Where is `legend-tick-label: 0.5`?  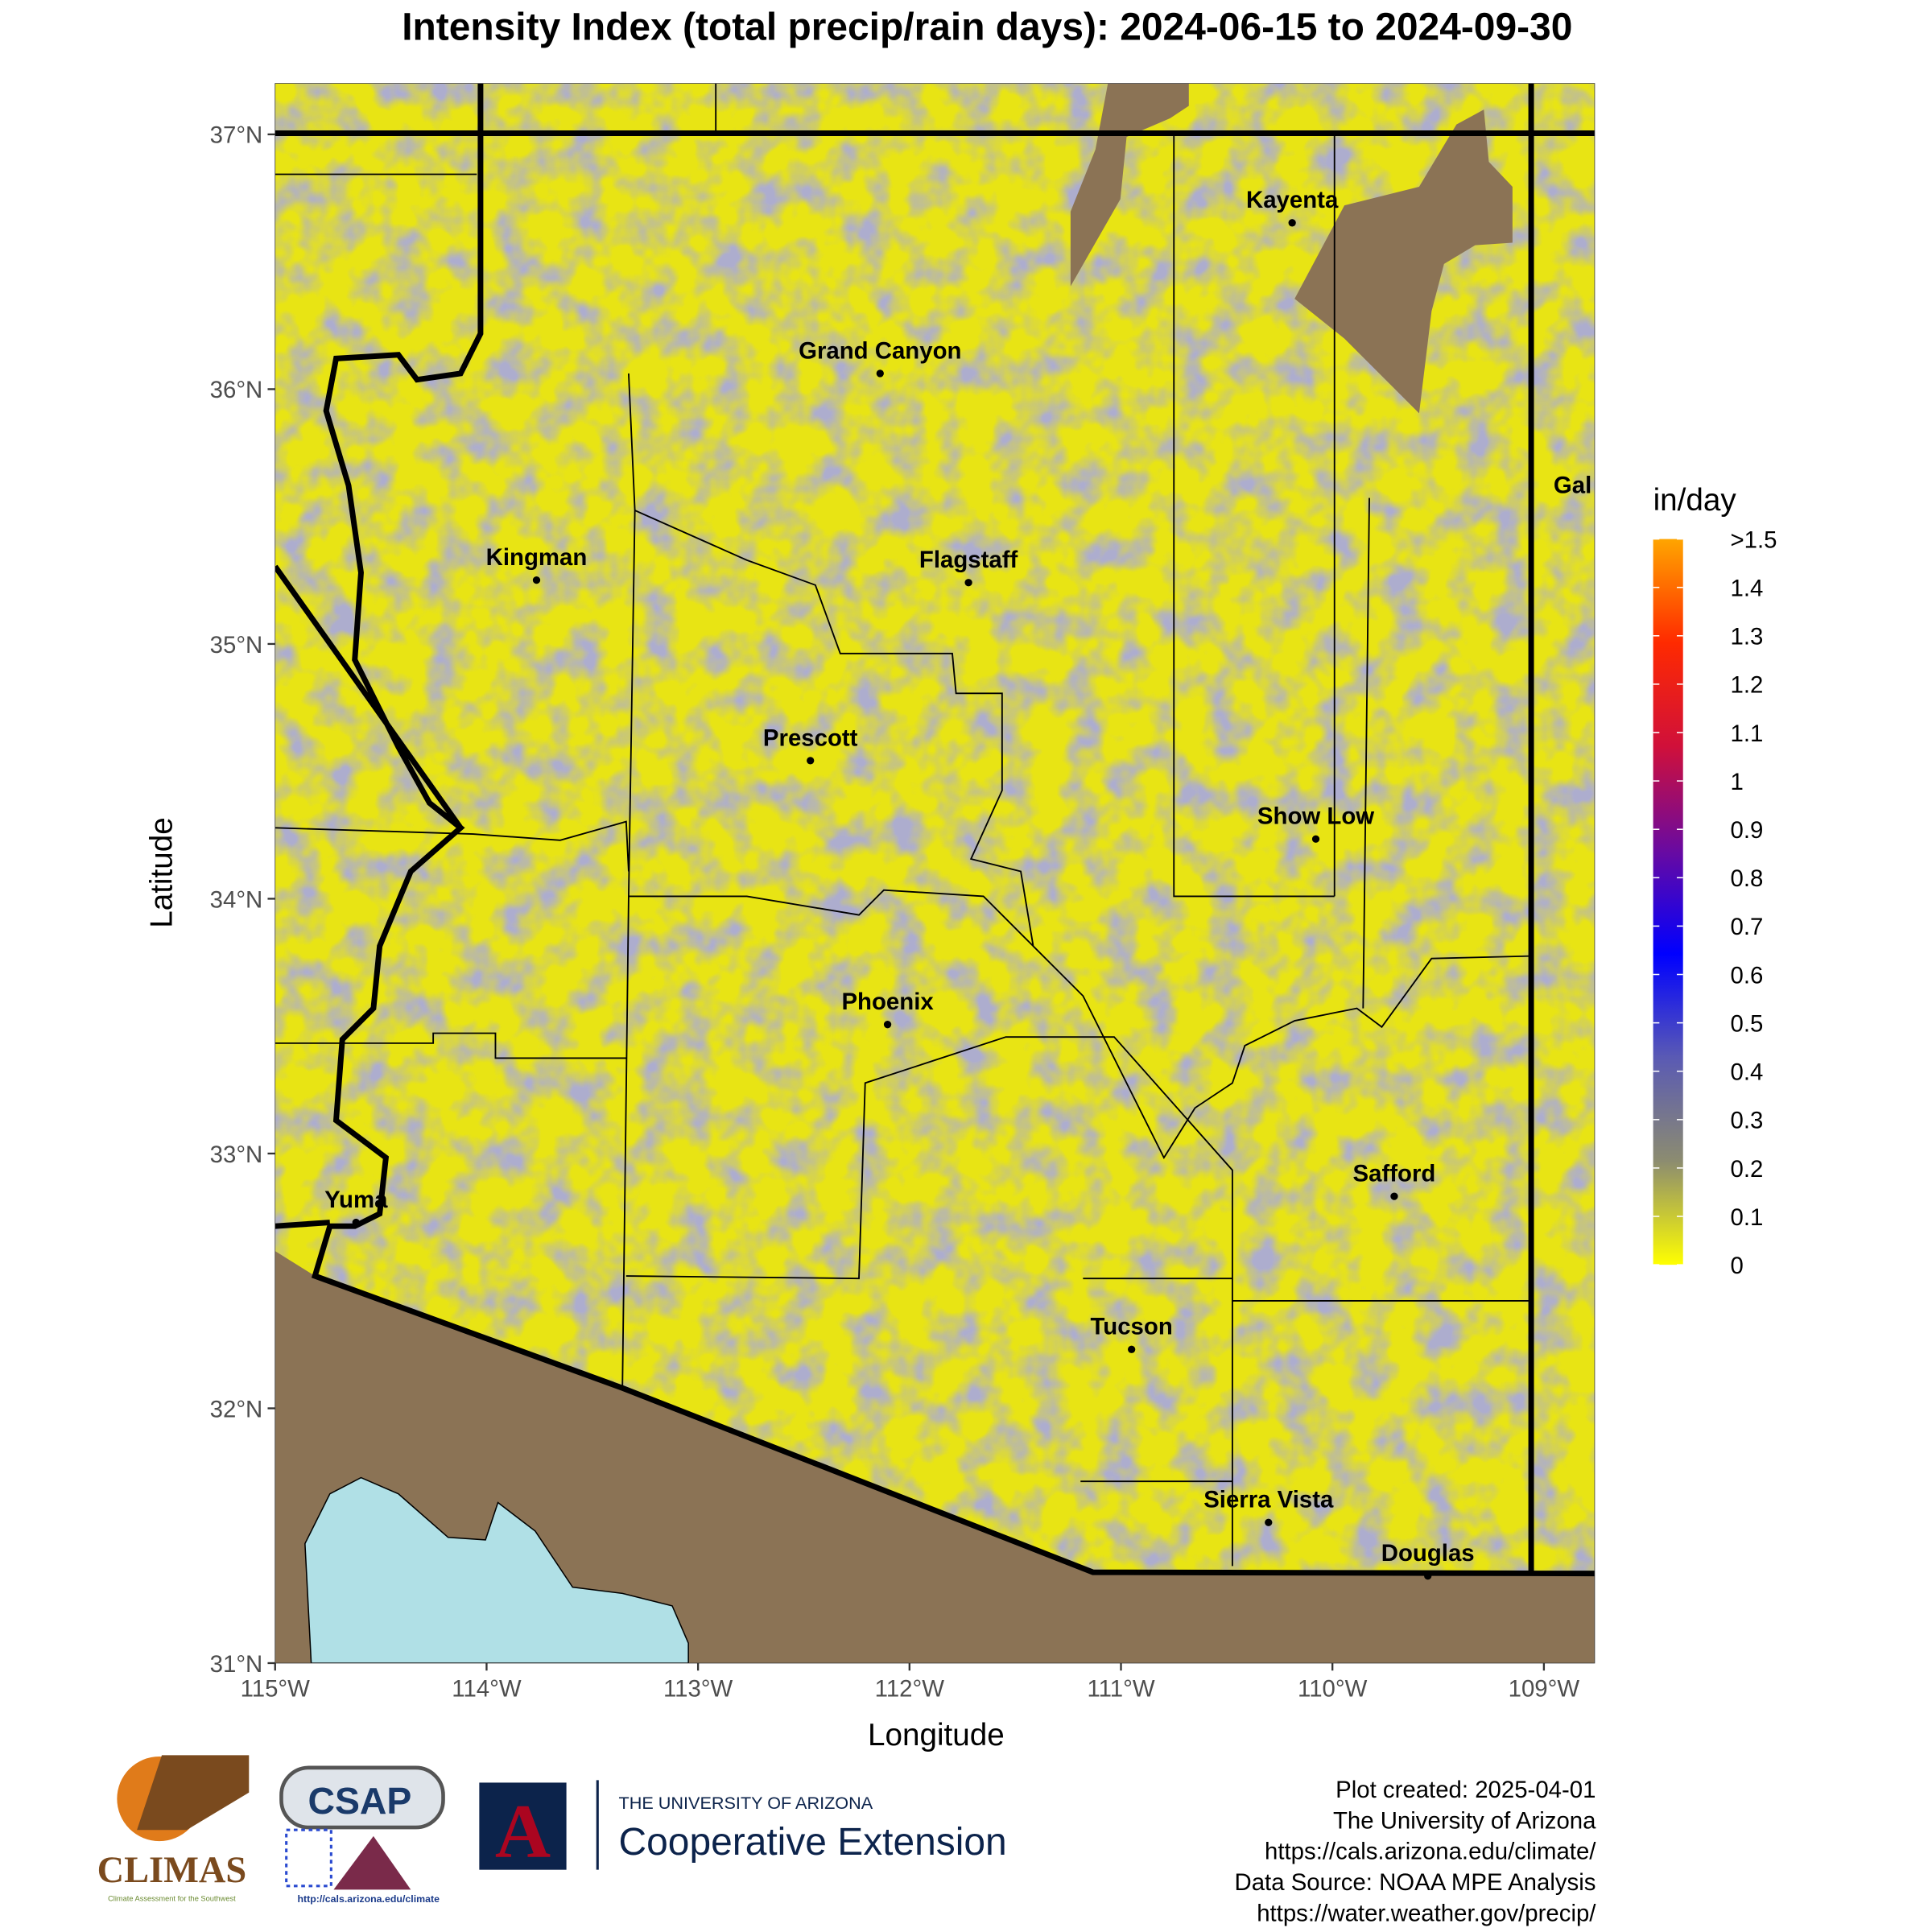 legend-tick-label: 0.5 is located at coordinates (1746, 1023).